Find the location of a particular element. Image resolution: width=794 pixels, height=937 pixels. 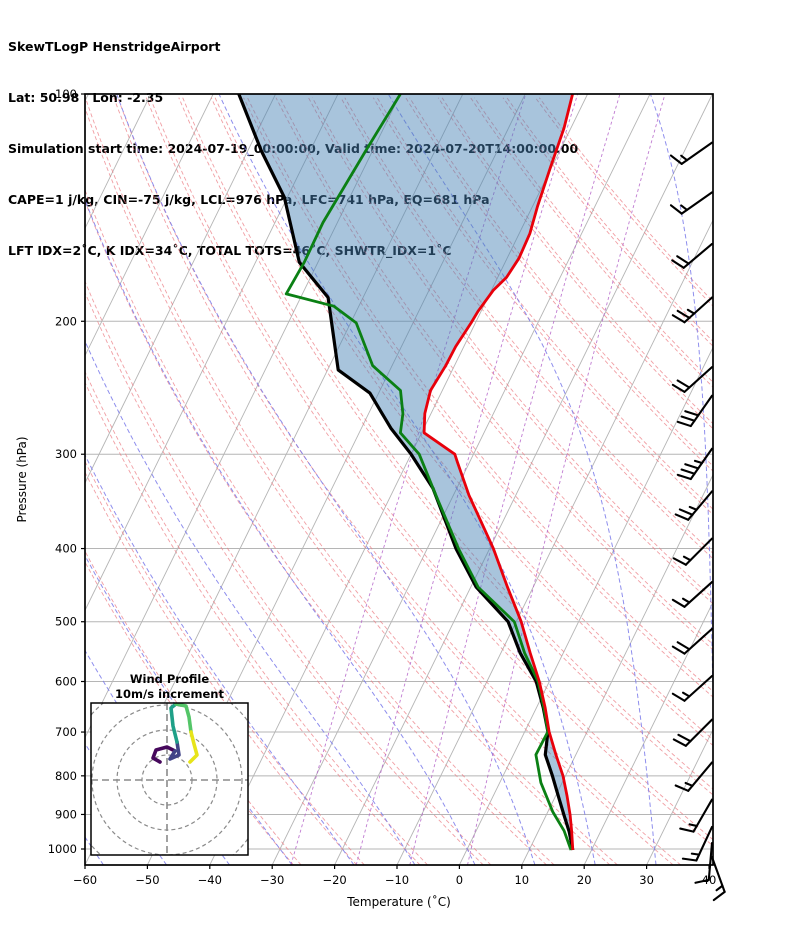

chart-title: SkewTLogP HenstridgeAirport is located at coordinates (114, 46).